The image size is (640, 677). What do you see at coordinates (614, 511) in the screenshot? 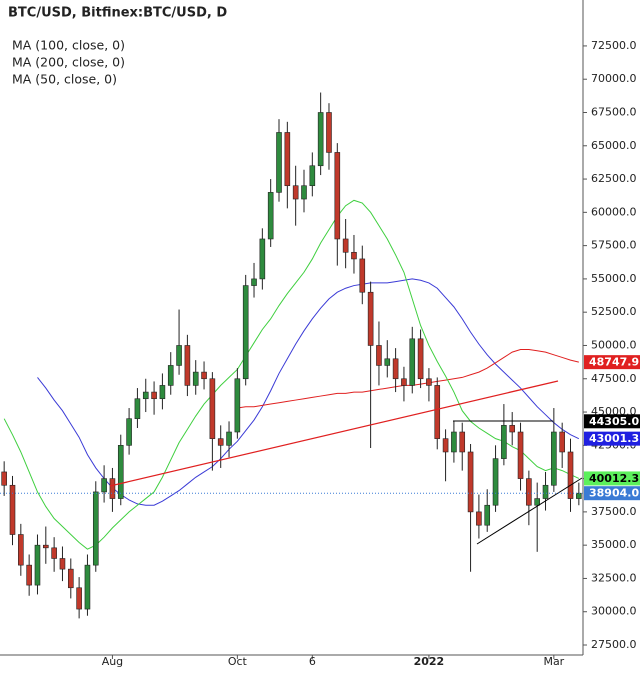
I see `y-tick-label: 37500.0` at bounding box center [614, 511].